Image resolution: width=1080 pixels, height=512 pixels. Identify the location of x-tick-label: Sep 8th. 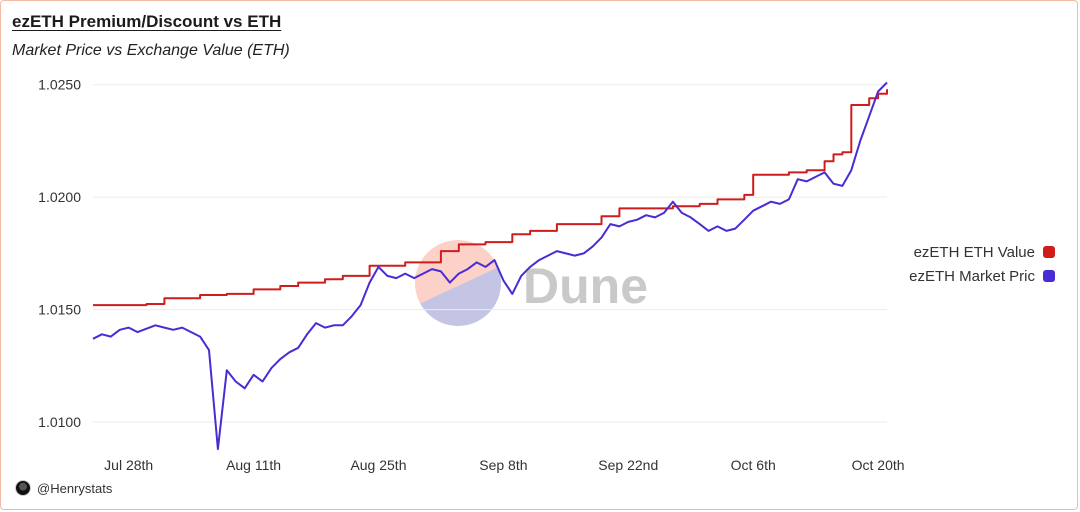
(503, 465).